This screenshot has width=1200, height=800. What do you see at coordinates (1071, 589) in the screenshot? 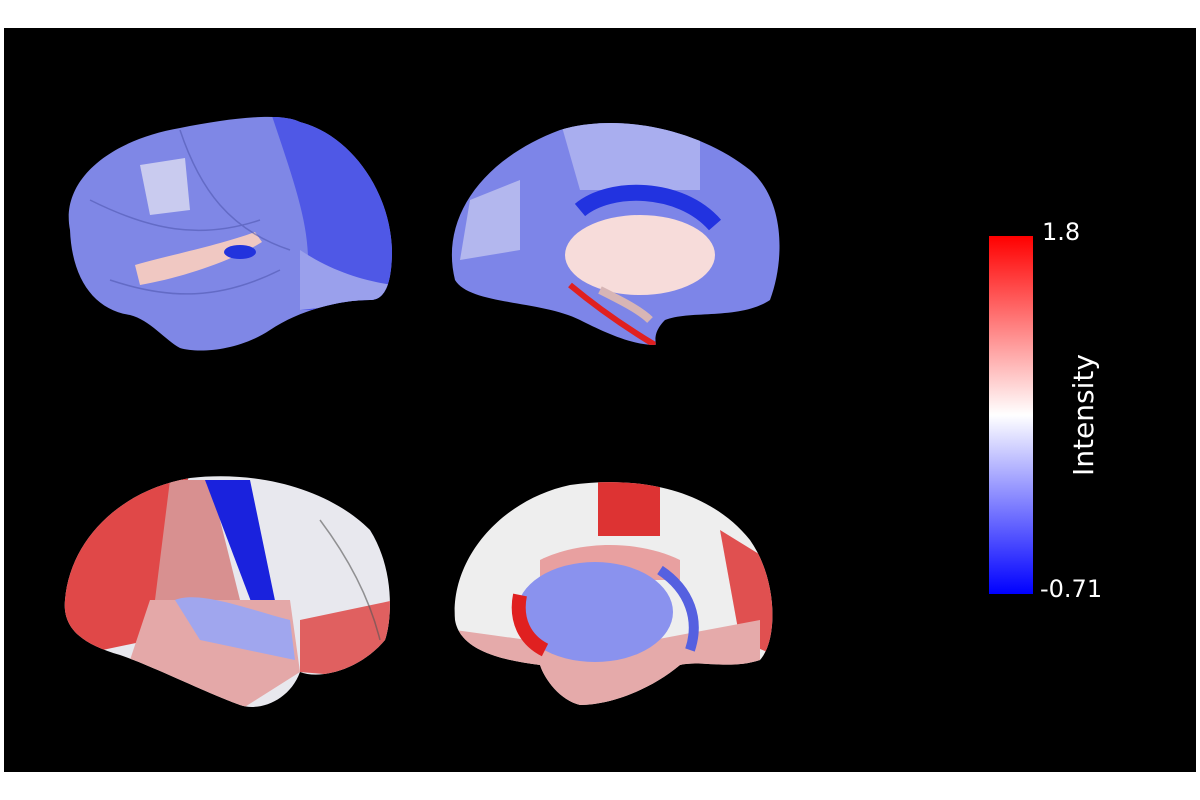
I see `colorbar-min-label: -0.71` at bounding box center [1071, 589].